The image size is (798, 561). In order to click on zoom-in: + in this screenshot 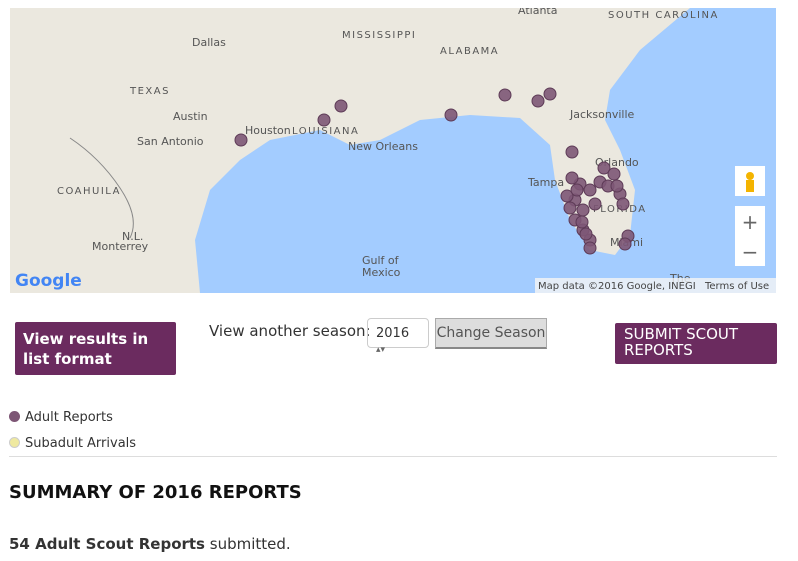, I will do `click(750, 222)`.